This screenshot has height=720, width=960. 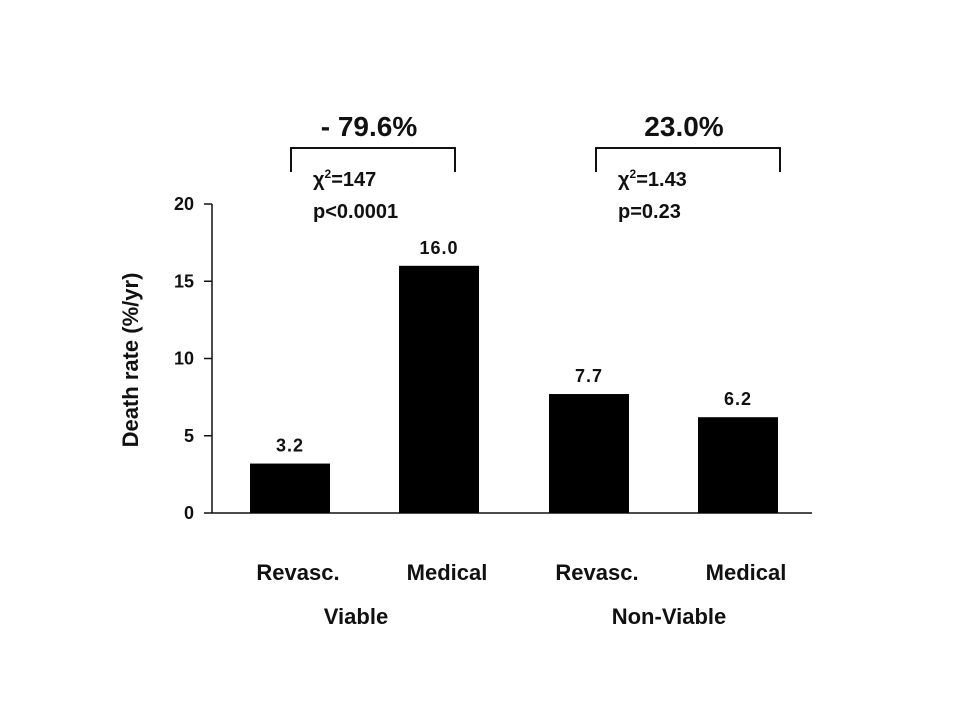 What do you see at coordinates (353, 180) in the screenshot?
I see `chi-value: =147` at bounding box center [353, 180].